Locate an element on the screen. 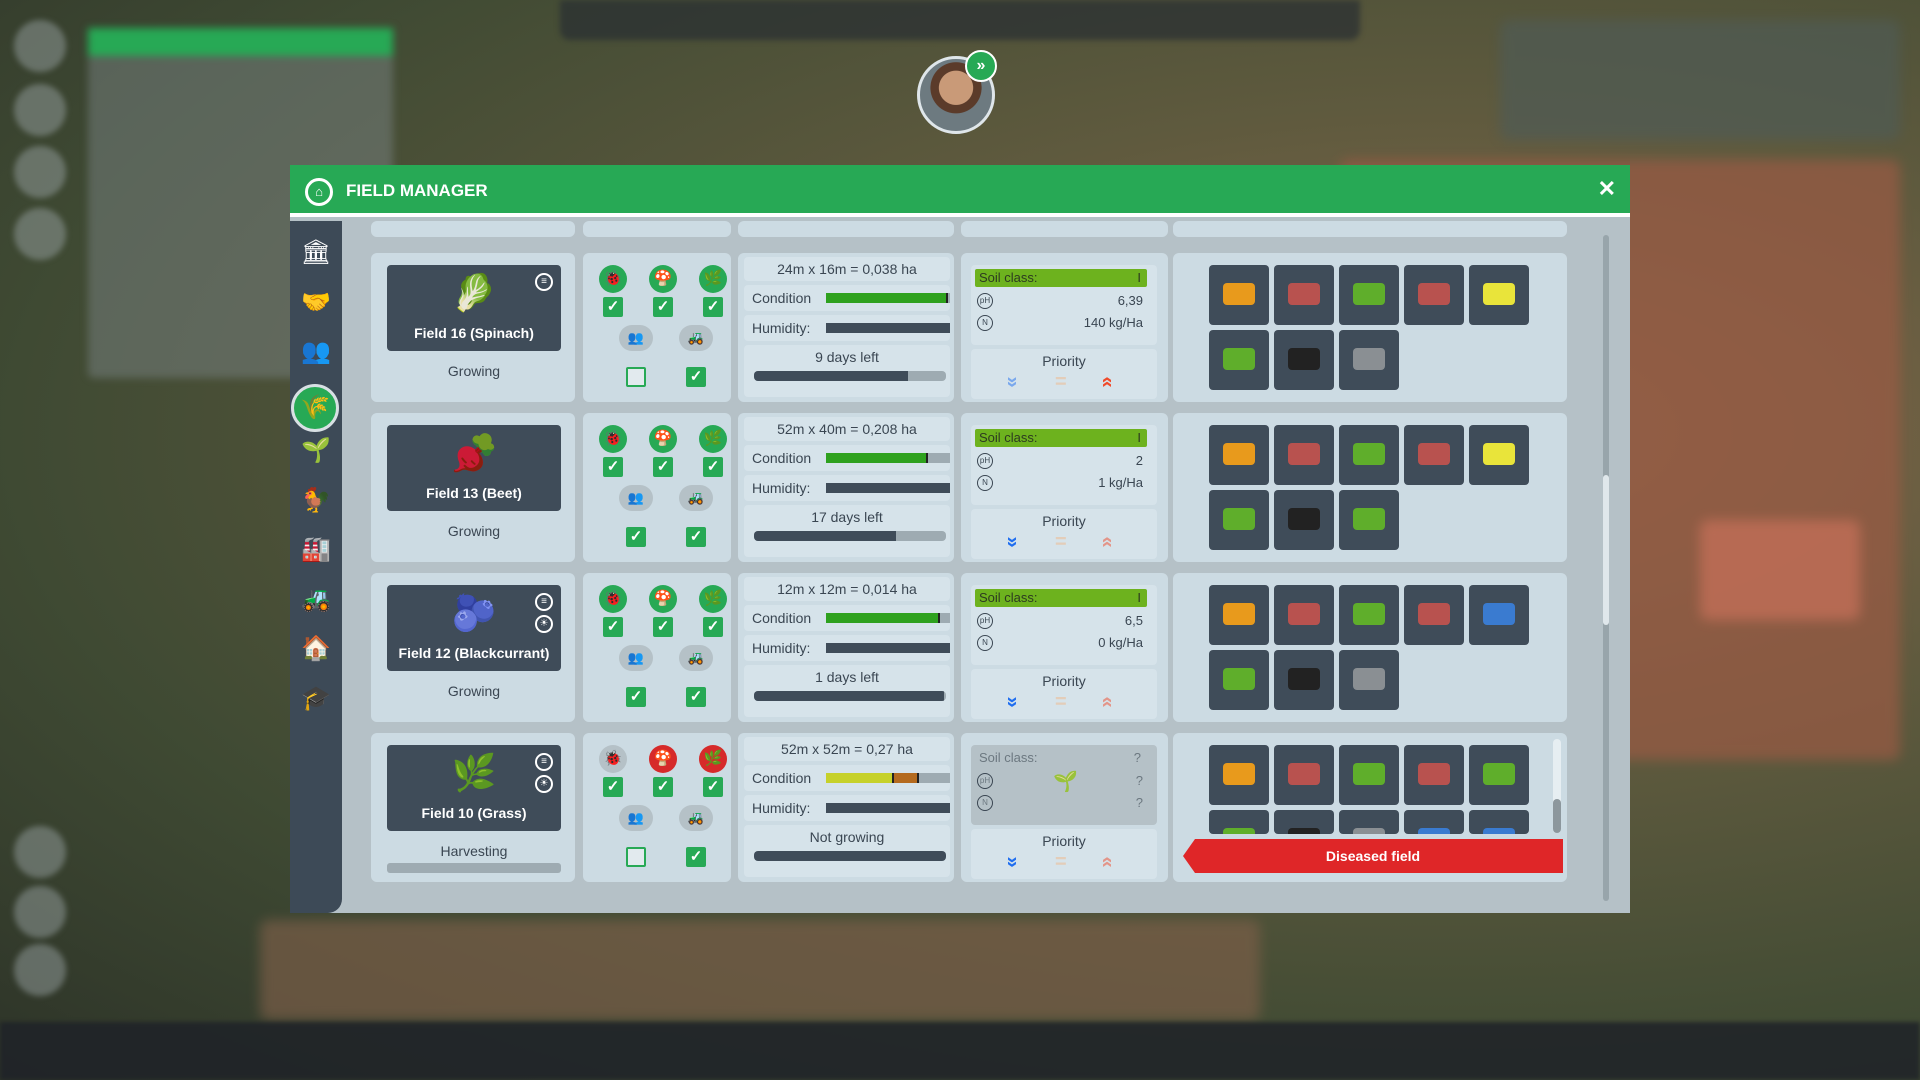 The height and width of the screenshot is (1080, 1920). chevron-down-icon: » is located at coordinates (981, 66).